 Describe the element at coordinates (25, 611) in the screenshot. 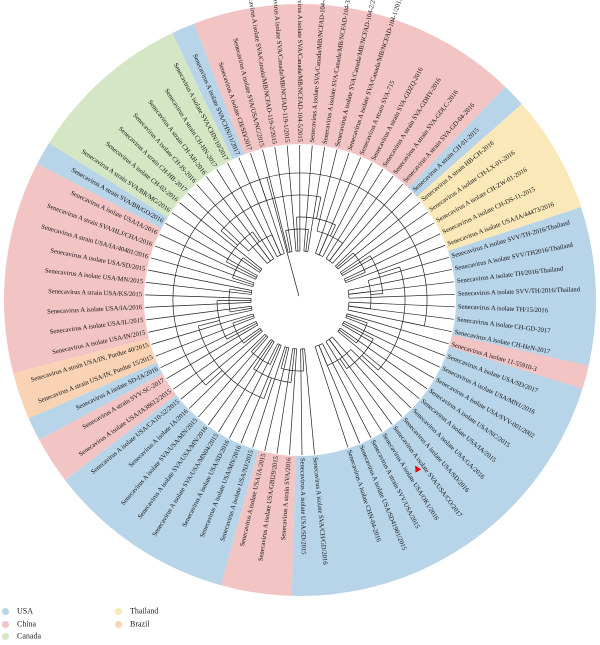

I see `legend-label: USA` at that location.